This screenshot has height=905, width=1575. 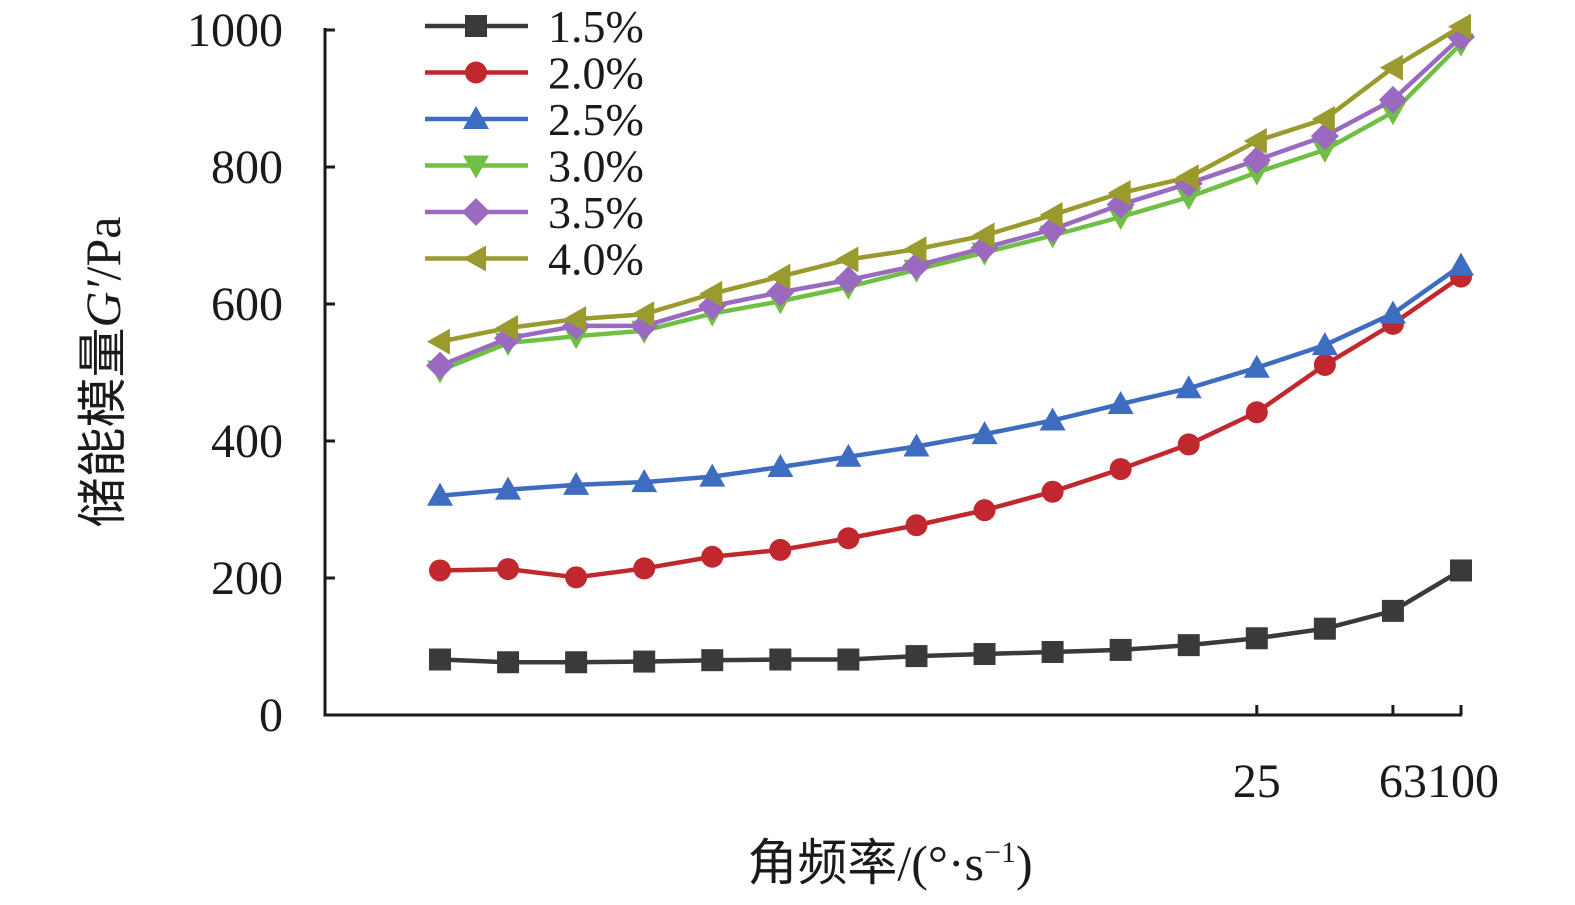 What do you see at coordinates (534, 259) in the screenshot?
I see `legend-item-4-0: 4.0%` at bounding box center [534, 259].